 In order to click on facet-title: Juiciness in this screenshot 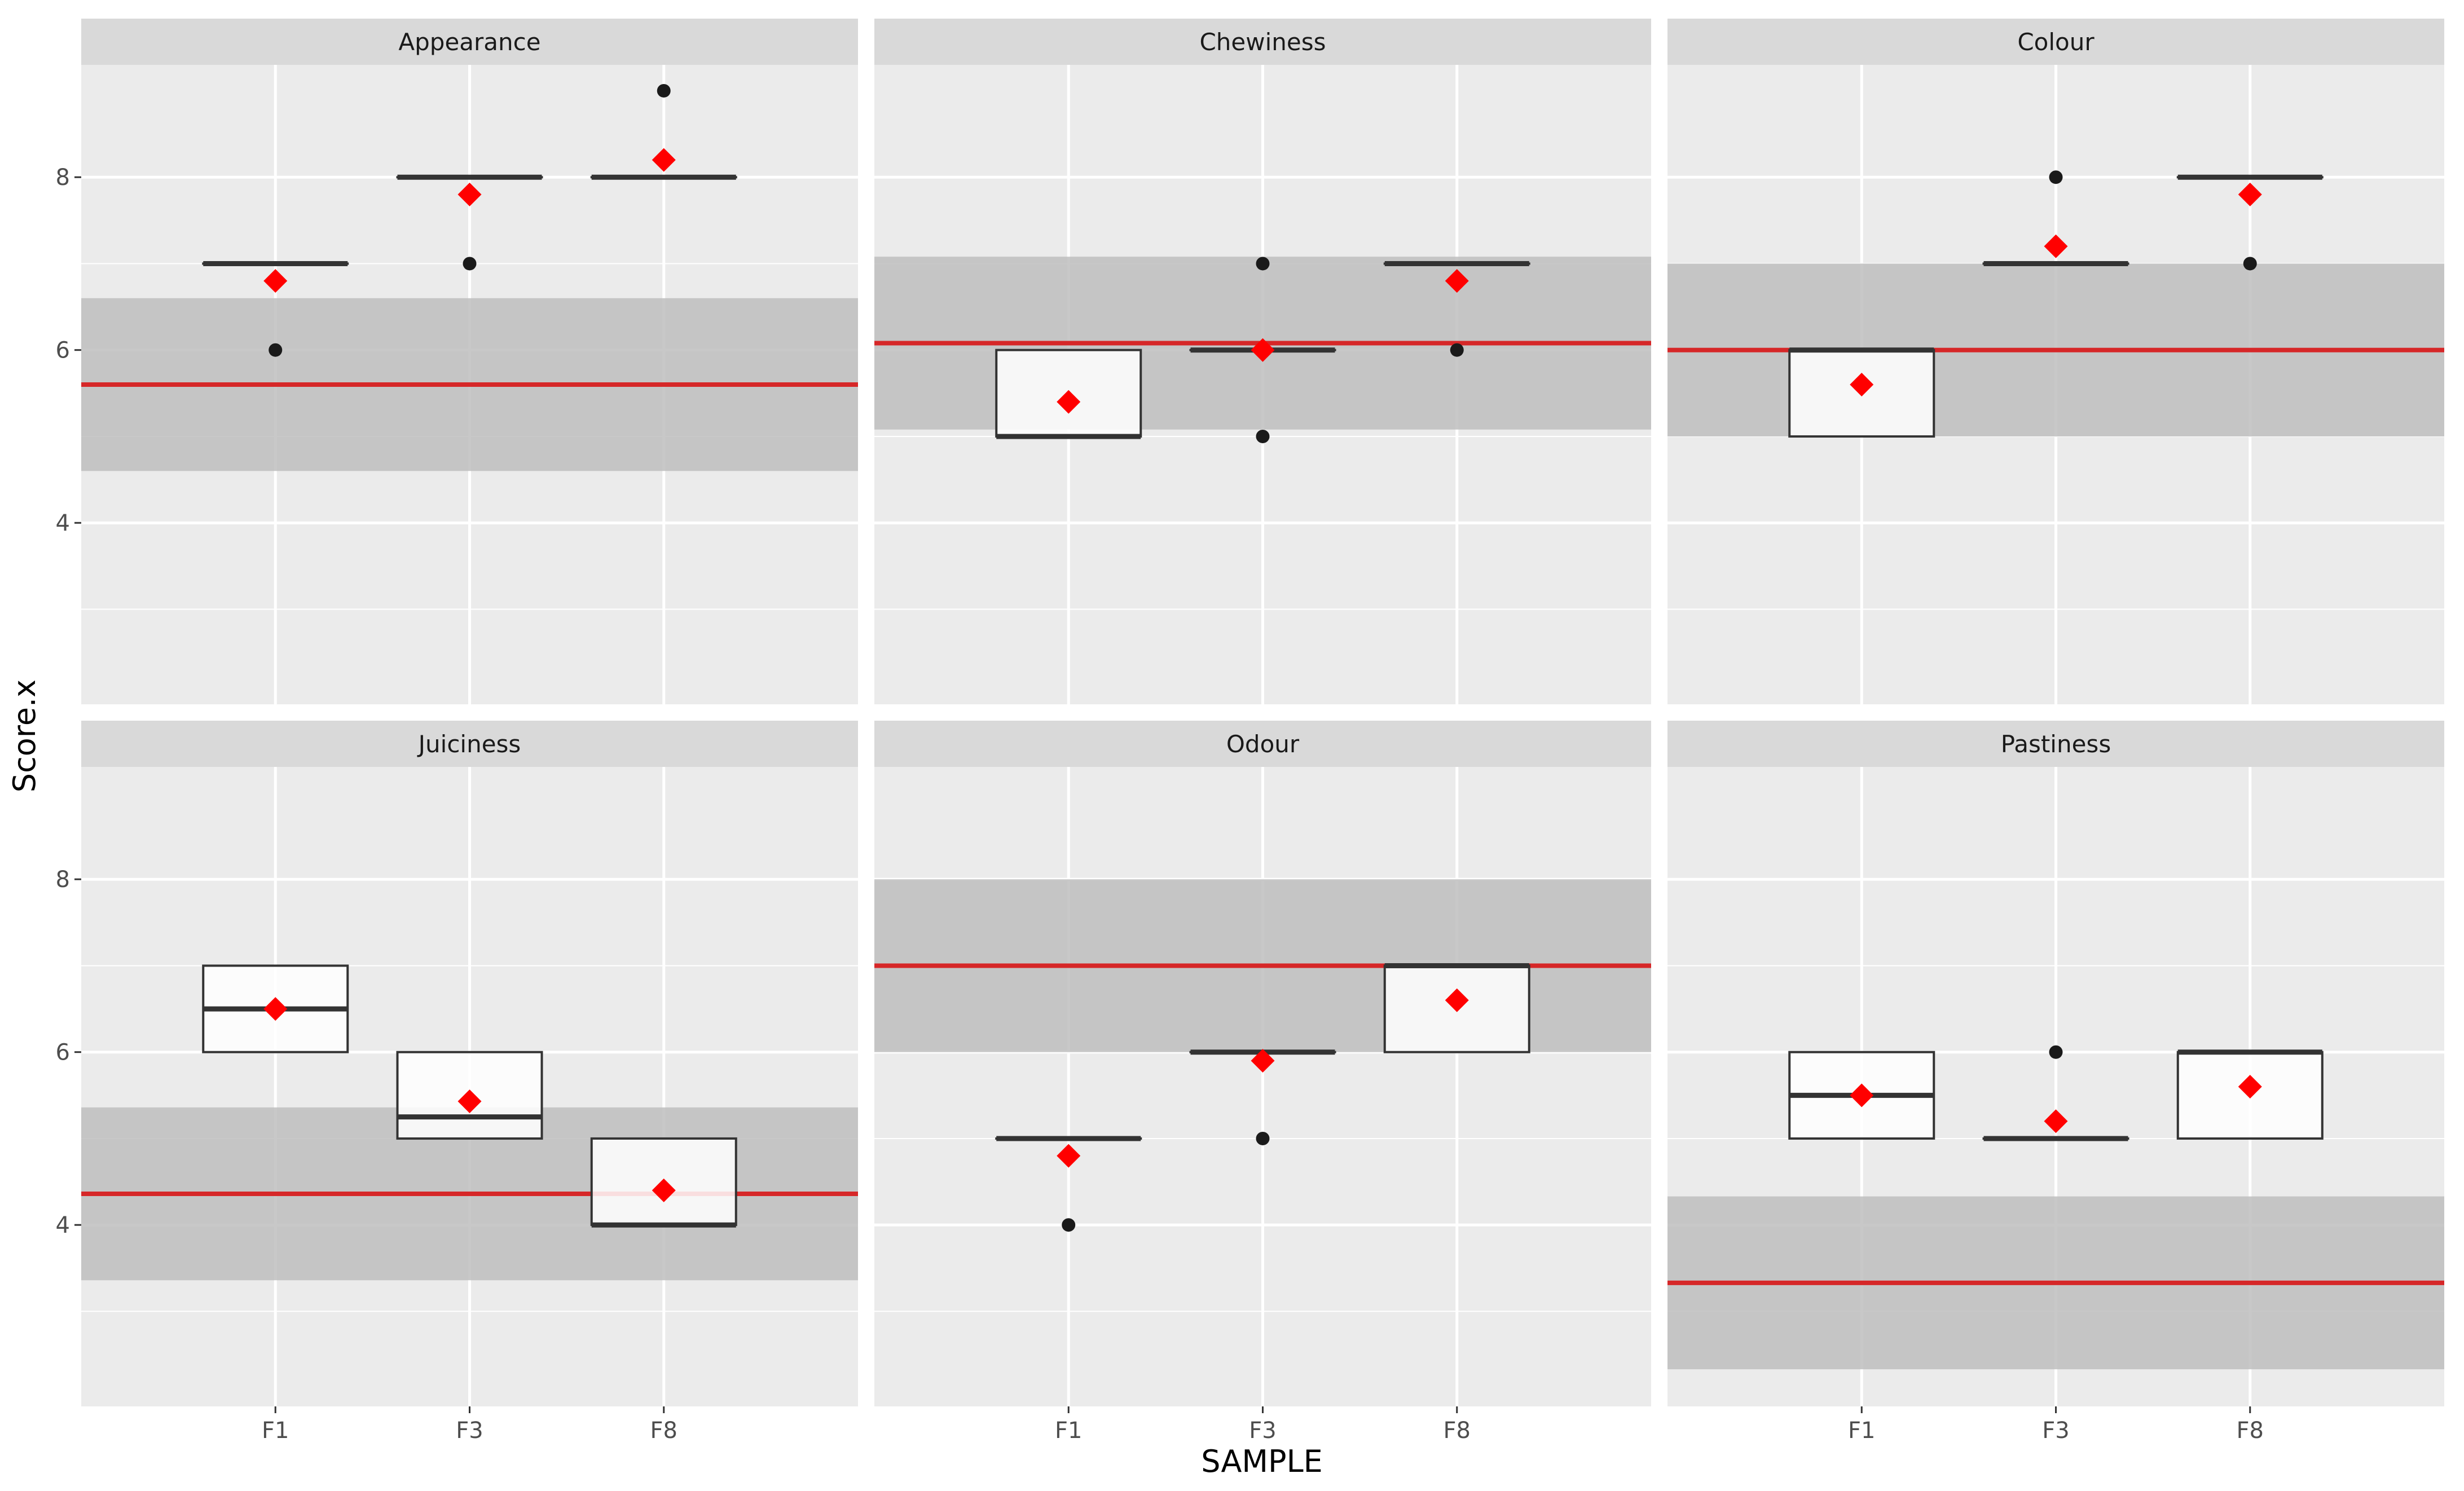, I will do `click(469, 744)`.